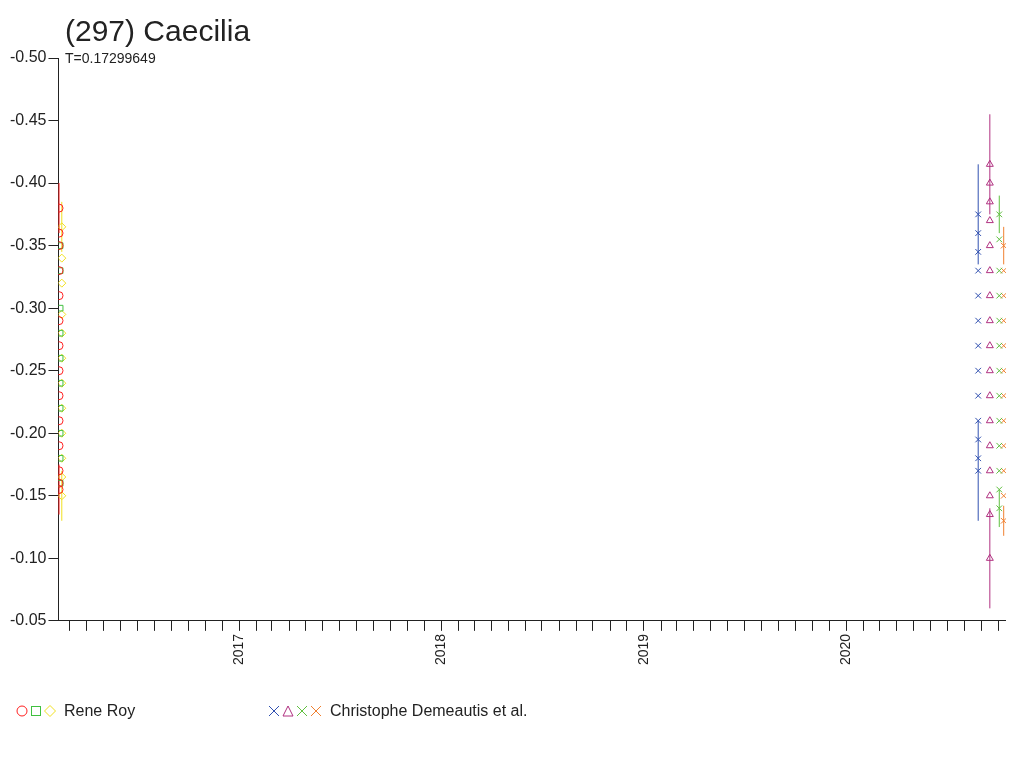 The width and height of the screenshot is (1024, 768). Describe the element at coordinates (28, 119) in the screenshot. I see `y-tick-label: -0.45` at that location.